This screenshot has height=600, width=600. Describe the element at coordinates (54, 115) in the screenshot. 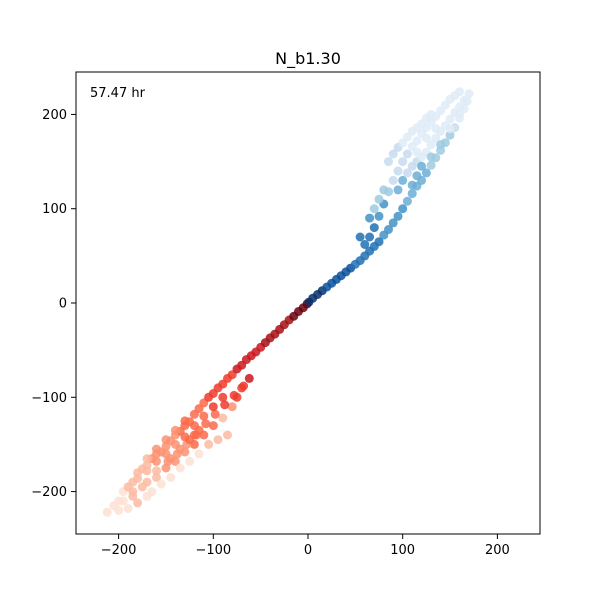

I see `y-tick-label: 200` at that location.